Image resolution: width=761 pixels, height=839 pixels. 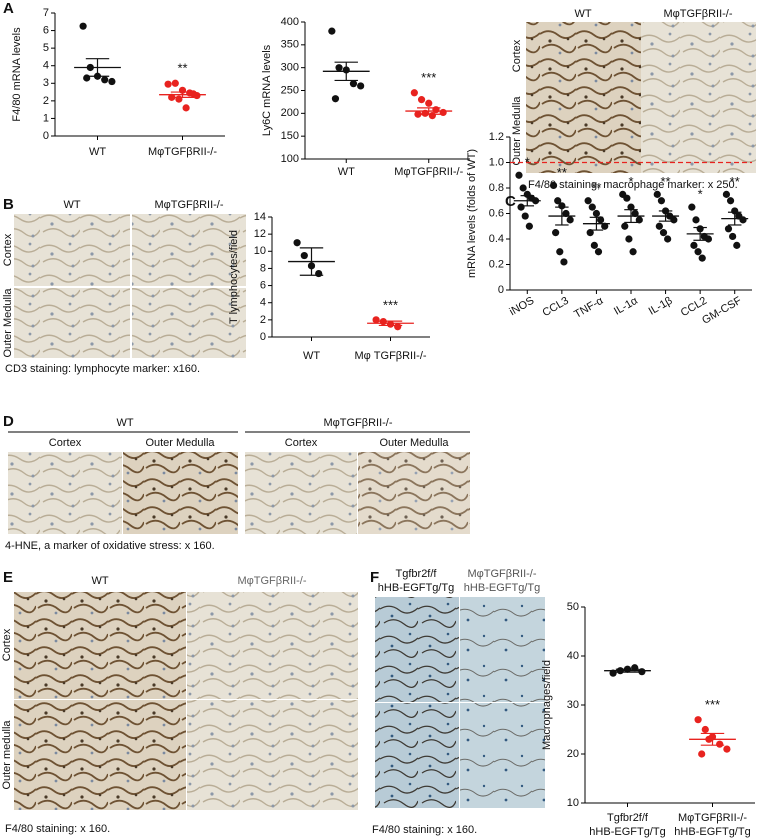 What do you see at coordinates (501, 574) in the screenshot?
I see `column-label: MφTGFβRII-/-` at bounding box center [501, 574].